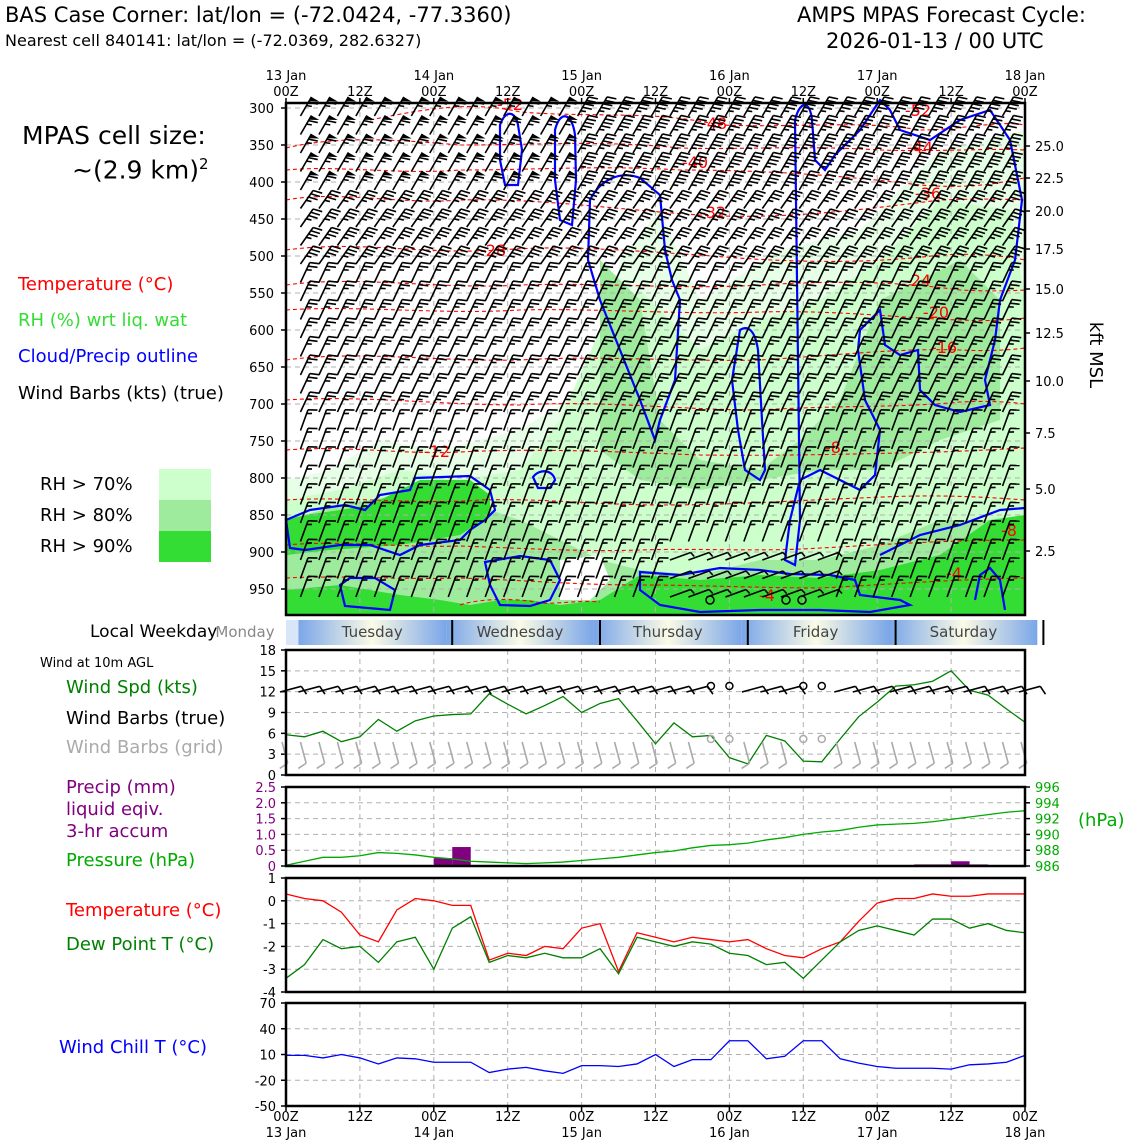 The height and width of the screenshot is (1140, 1140). I want to click on barb-pennant, so click(517, 117).